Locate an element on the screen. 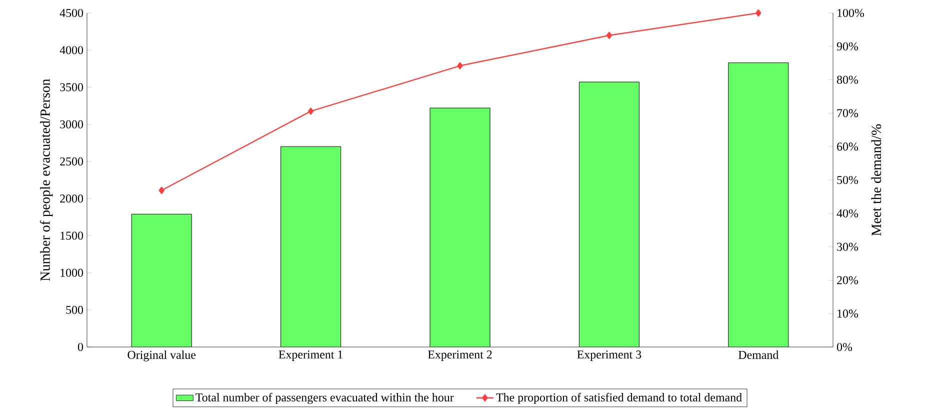 This screenshot has height=420, width=936. y-tick-label: 4000 is located at coordinates (72, 50).